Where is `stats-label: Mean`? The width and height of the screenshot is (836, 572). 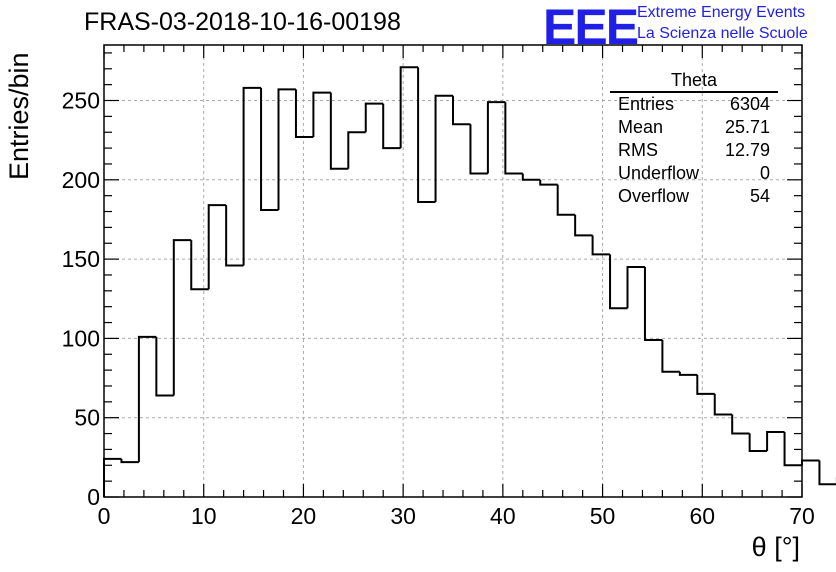 stats-label: Mean is located at coordinates (641, 127).